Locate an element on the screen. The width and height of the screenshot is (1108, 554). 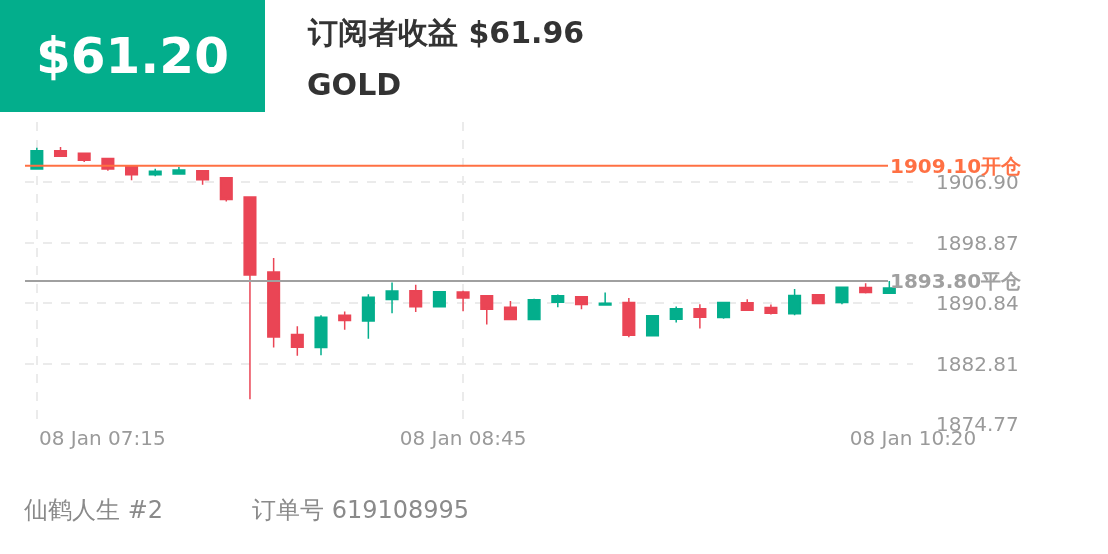
y-tick-label: 1898.87 is located at coordinates (977, 242).